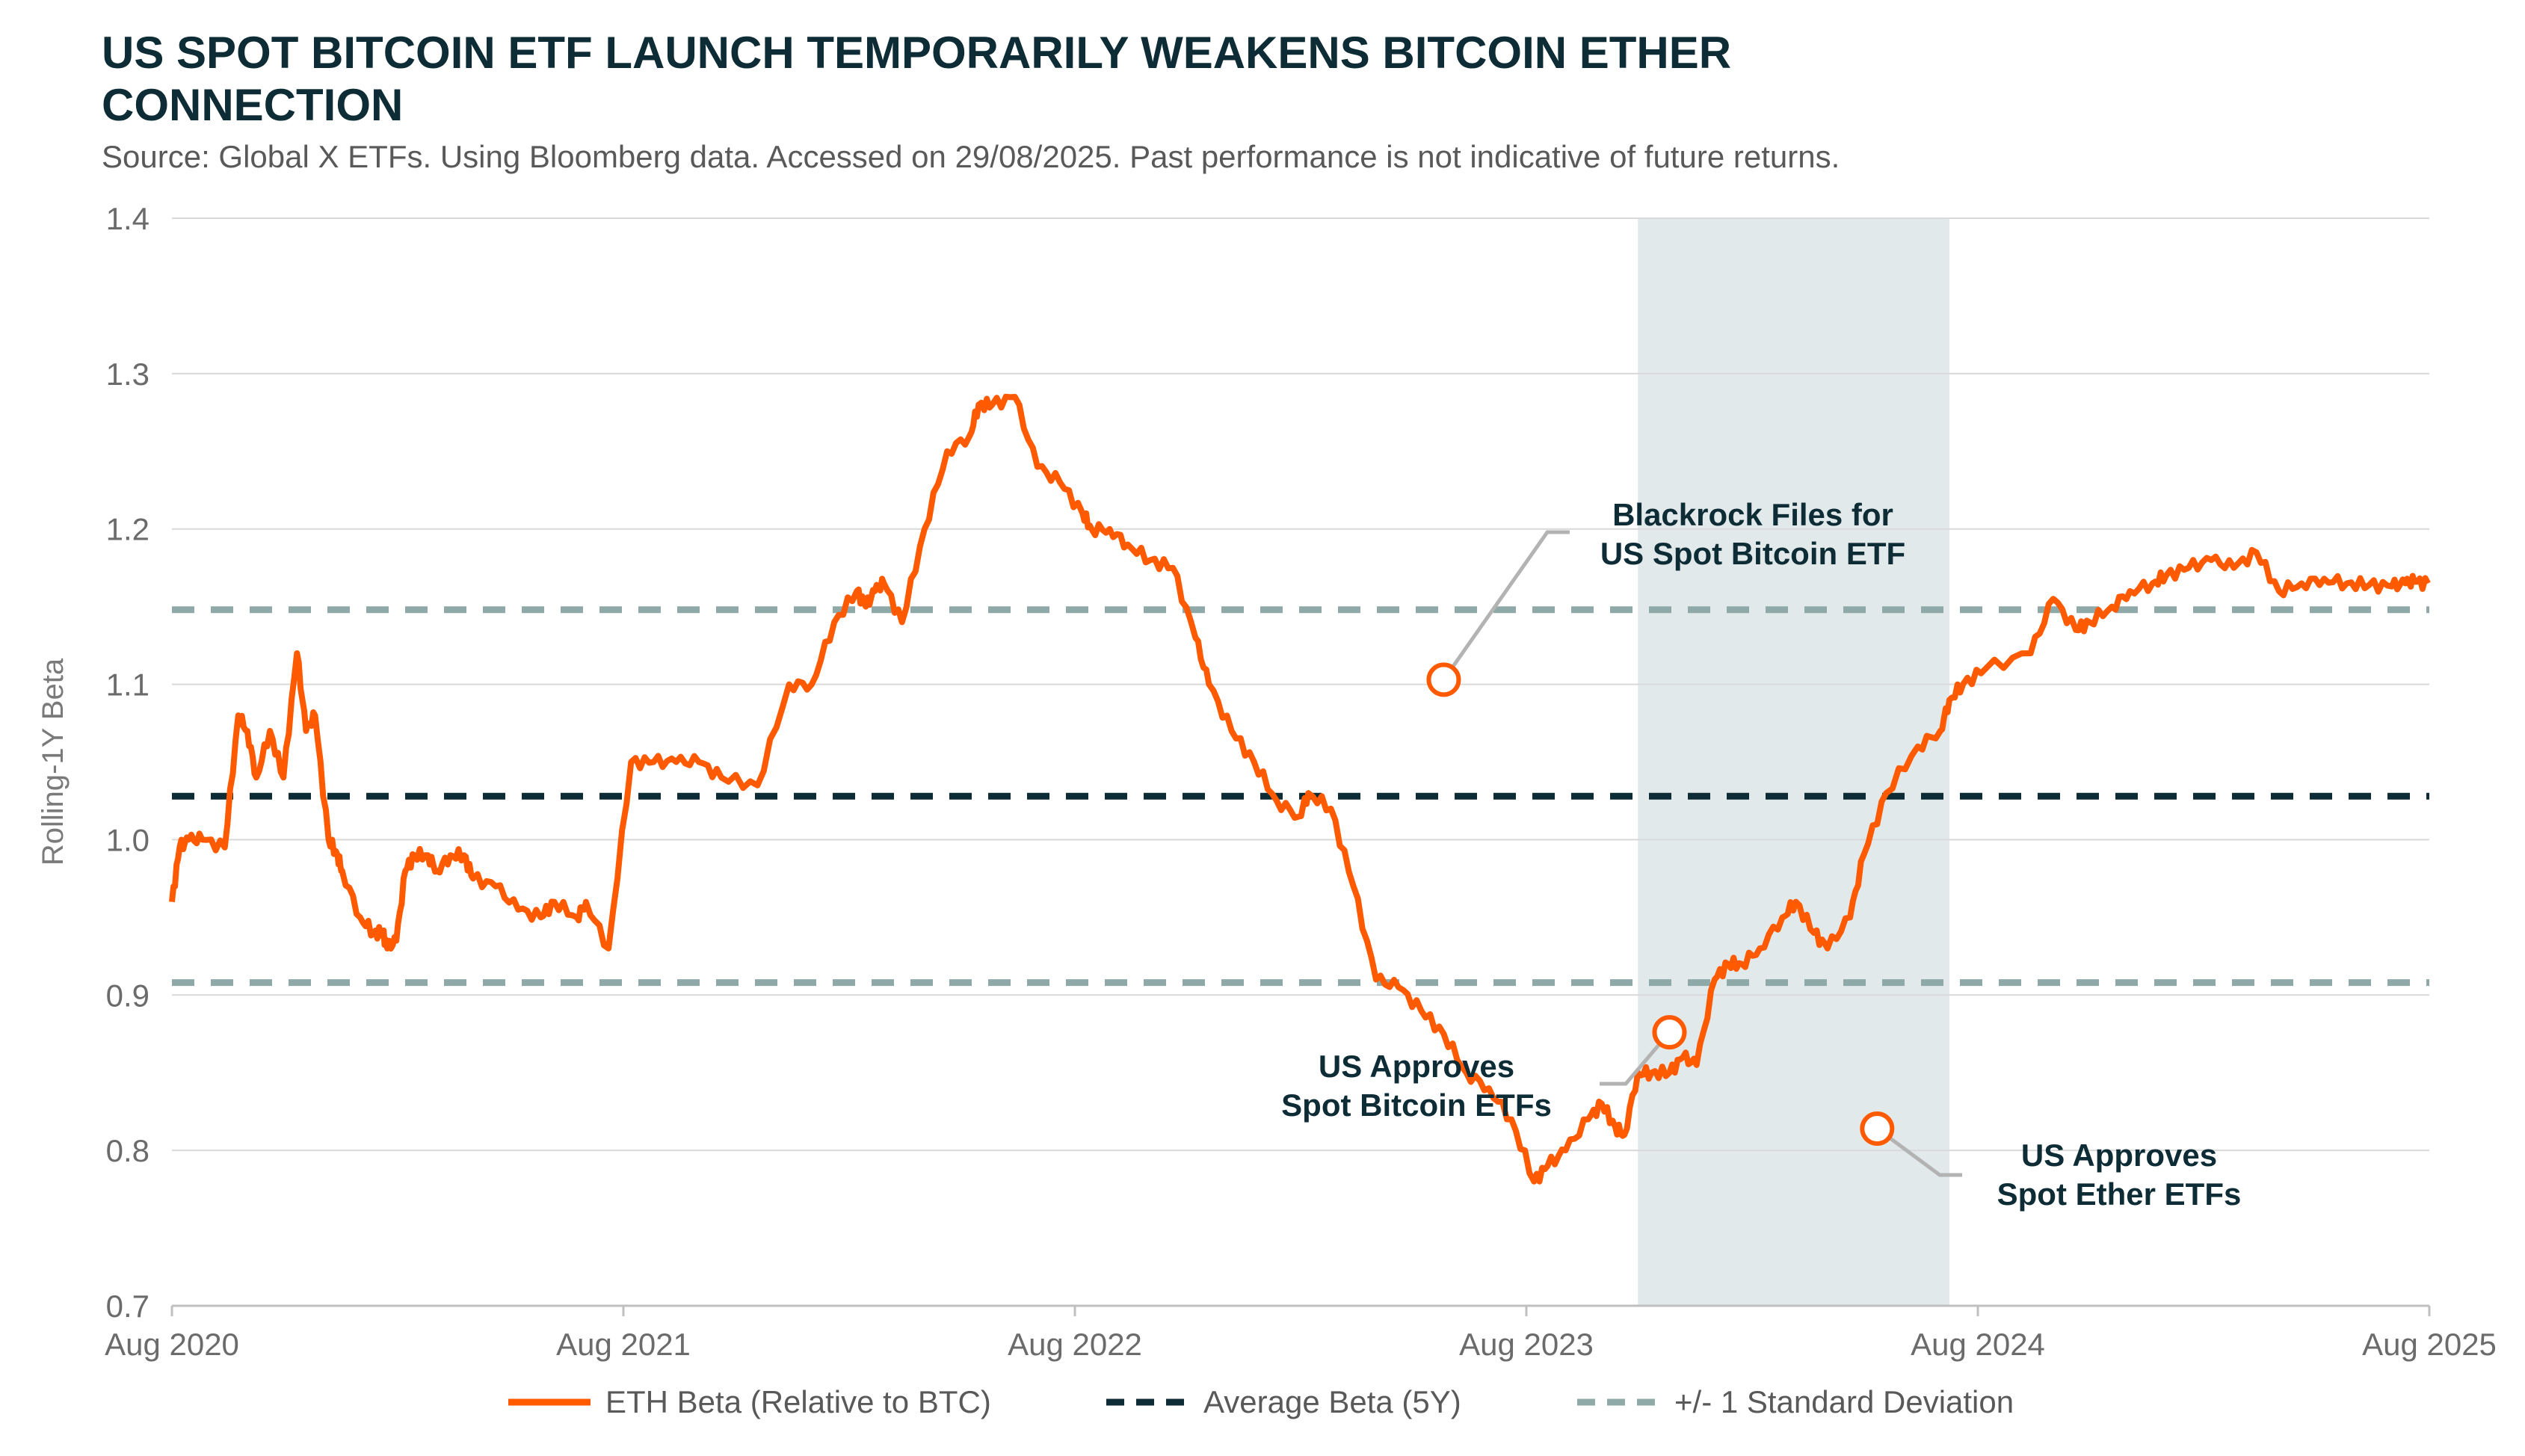 This screenshot has width=2525, height=1456. What do you see at coordinates (128, 839) in the screenshot?
I see `y-tick-label: 1.0` at bounding box center [128, 839].